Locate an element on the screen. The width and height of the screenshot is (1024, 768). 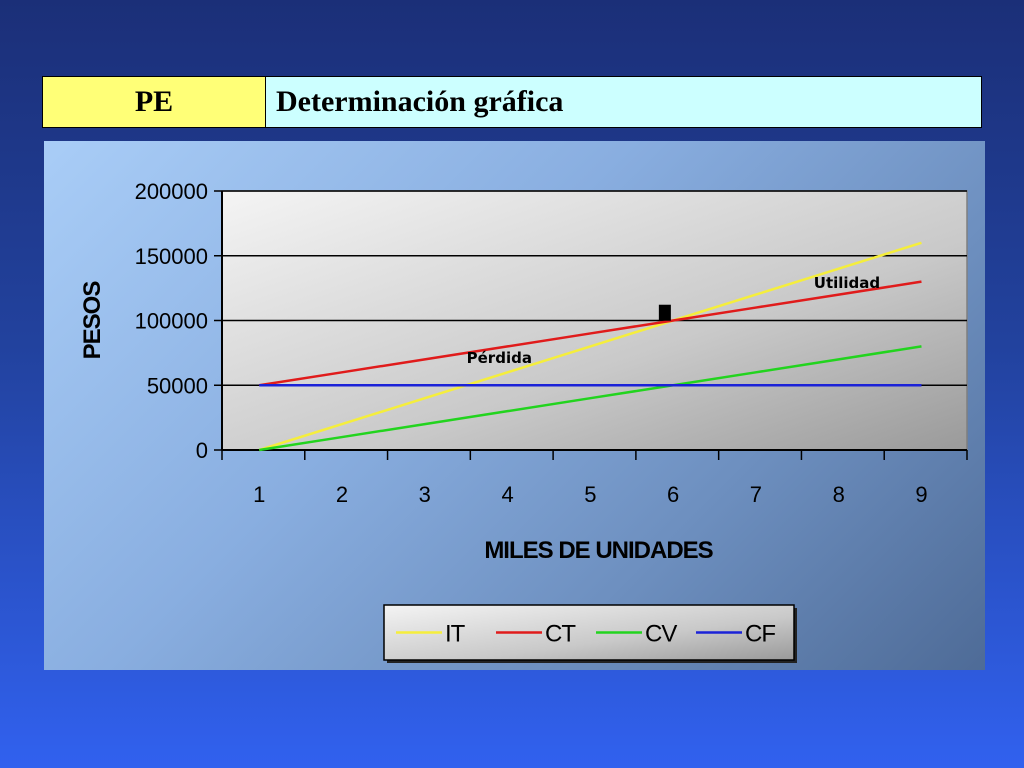
x-tick-label: 4 is located at coordinates (507, 494).